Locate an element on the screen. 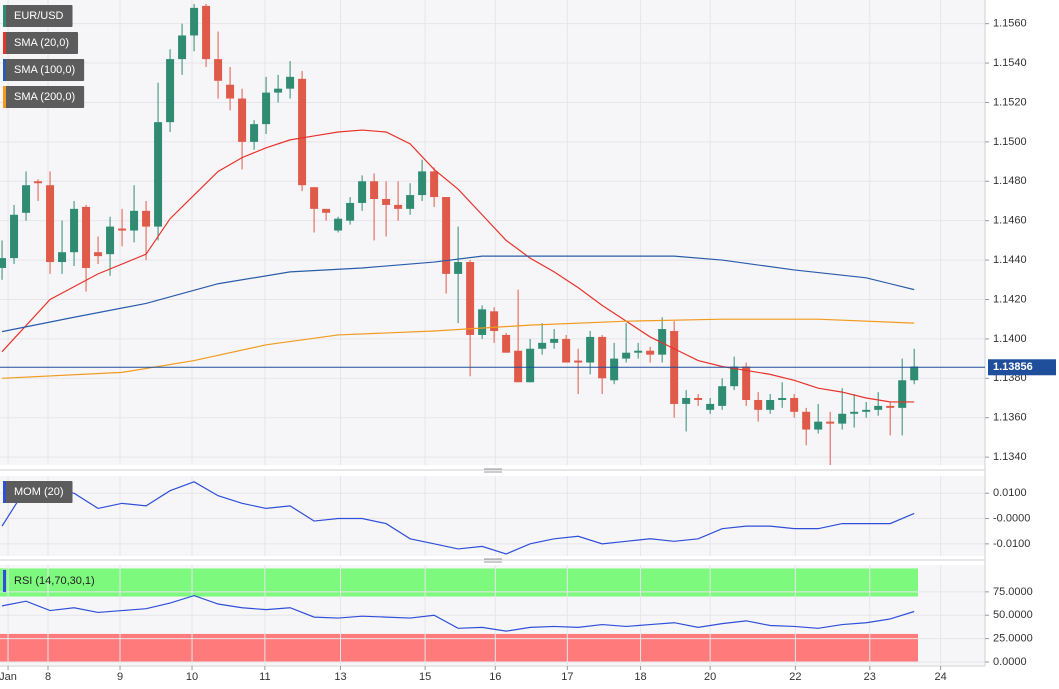 This screenshot has width=1059, height=689. x-tick-label: 17 is located at coordinates (567, 677).